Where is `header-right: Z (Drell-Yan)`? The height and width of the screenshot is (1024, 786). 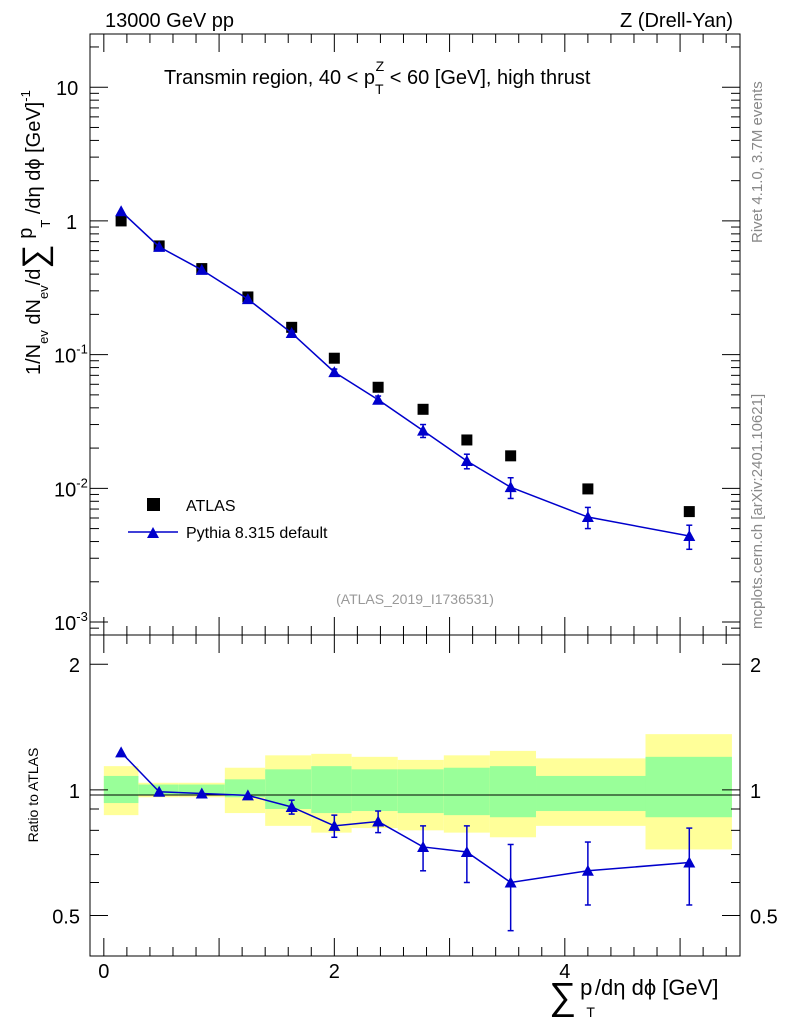 header-right: Z (Drell-Yan) is located at coordinates (676, 21).